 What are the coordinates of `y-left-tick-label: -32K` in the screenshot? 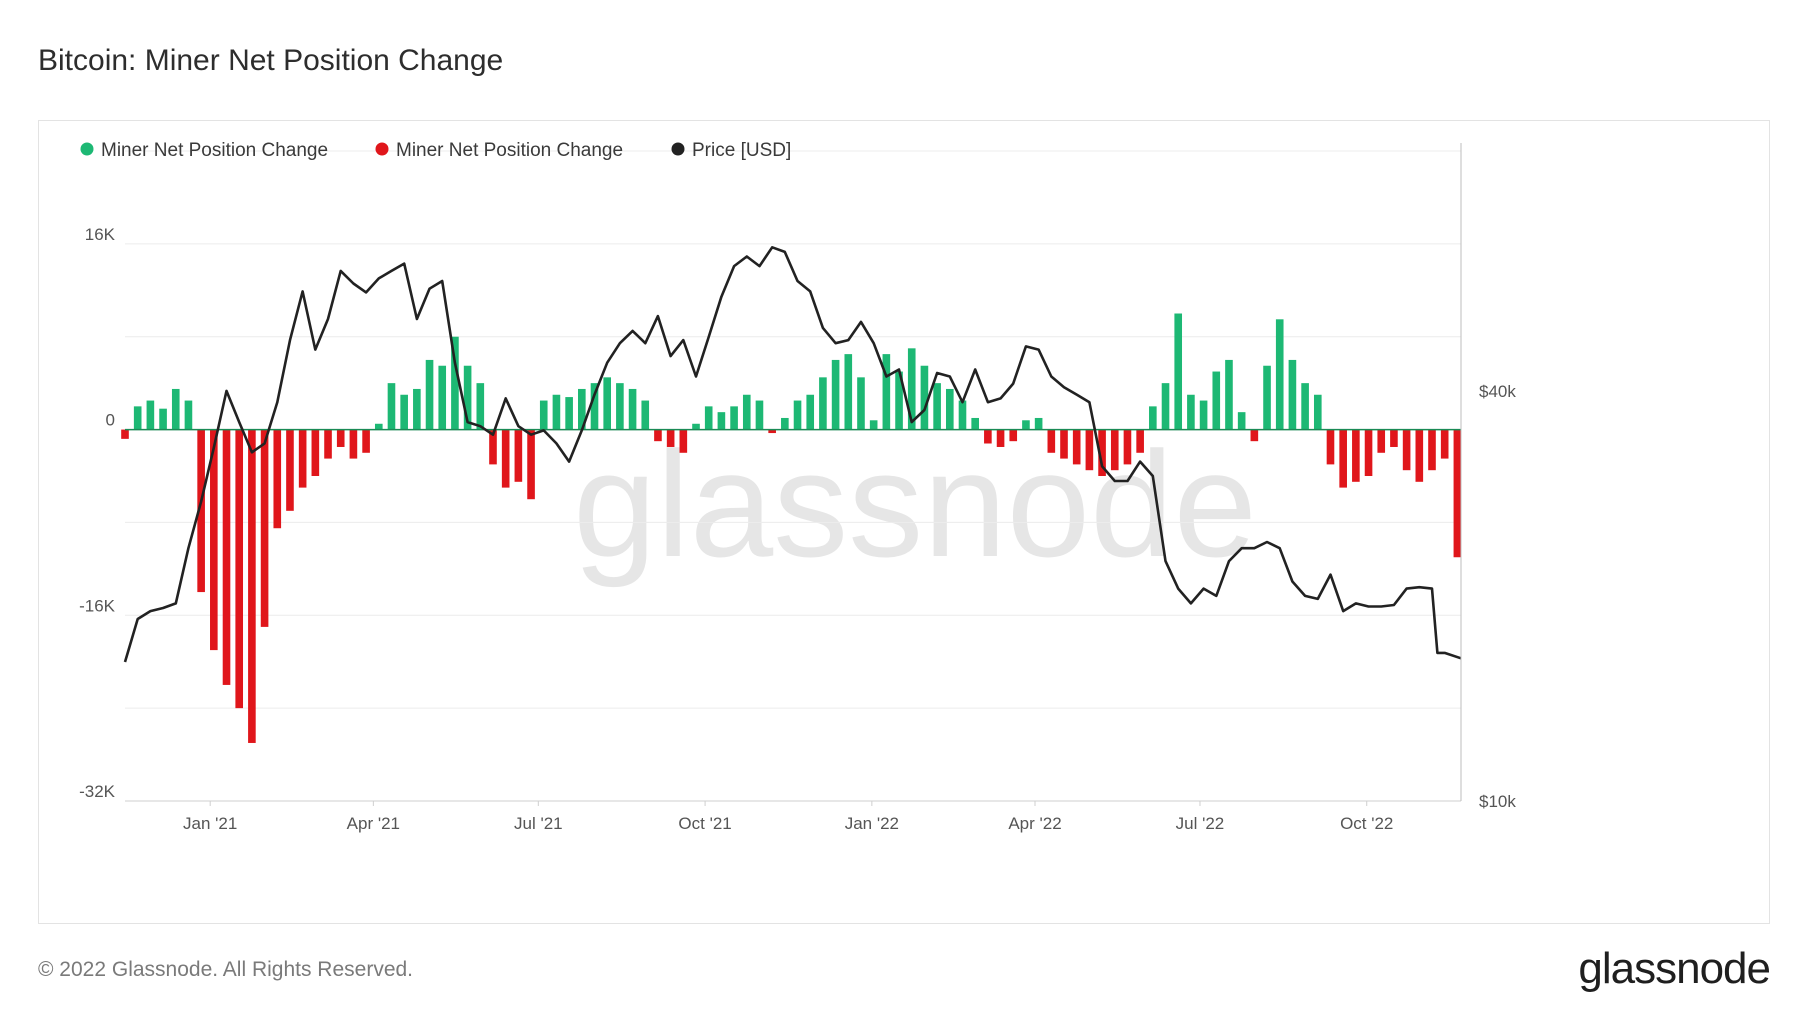 It's located at (97, 791).